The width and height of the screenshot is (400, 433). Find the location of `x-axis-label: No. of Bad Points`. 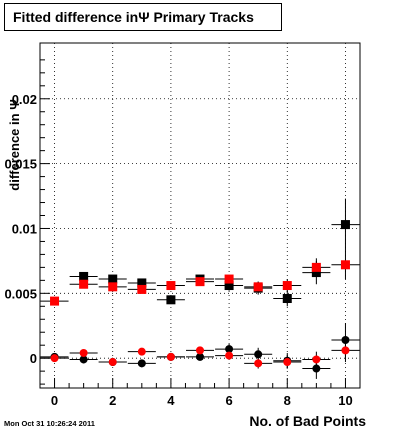

x-axis-label: No. of Bad Points is located at coordinates (307, 421).